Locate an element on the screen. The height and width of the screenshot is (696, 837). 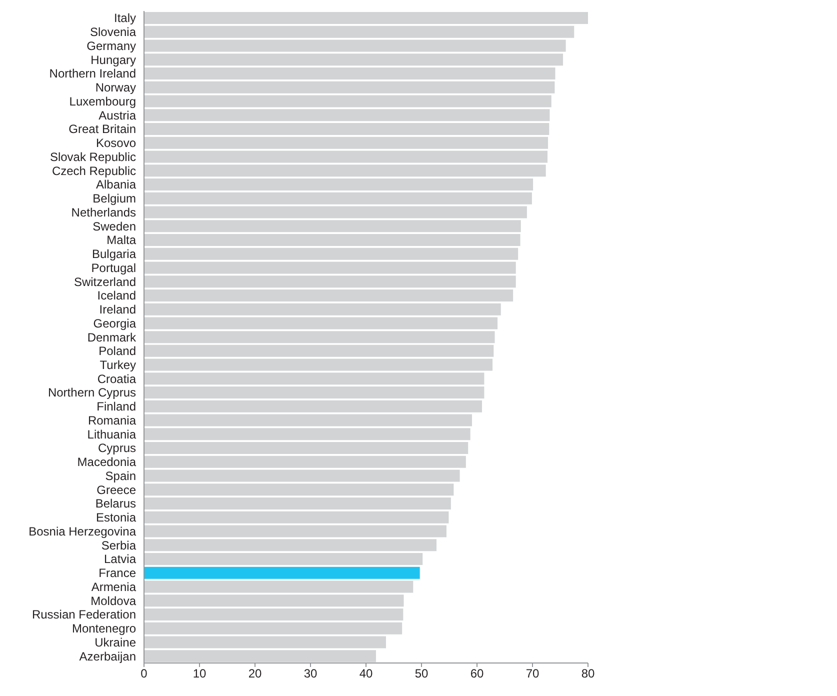
x-tick-label: 20 is located at coordinates (255, 673).